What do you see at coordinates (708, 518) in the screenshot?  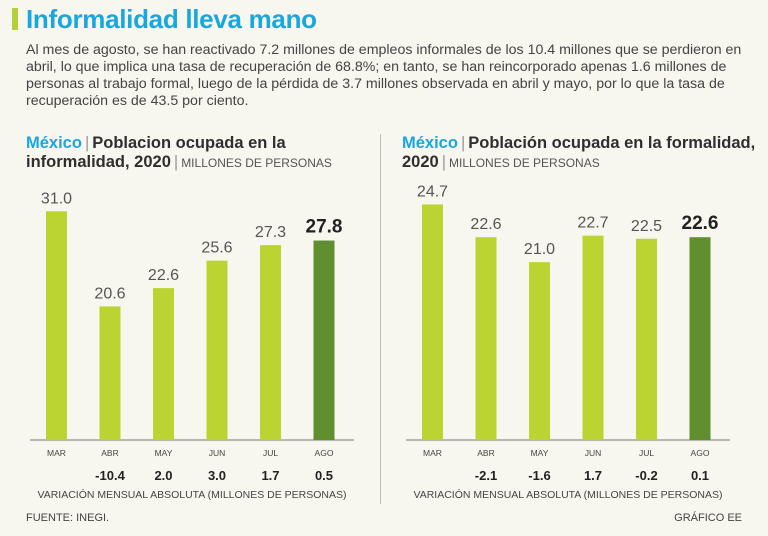 I see `credit-note: GRÁFICO EE` at bounding box center [708, 518].